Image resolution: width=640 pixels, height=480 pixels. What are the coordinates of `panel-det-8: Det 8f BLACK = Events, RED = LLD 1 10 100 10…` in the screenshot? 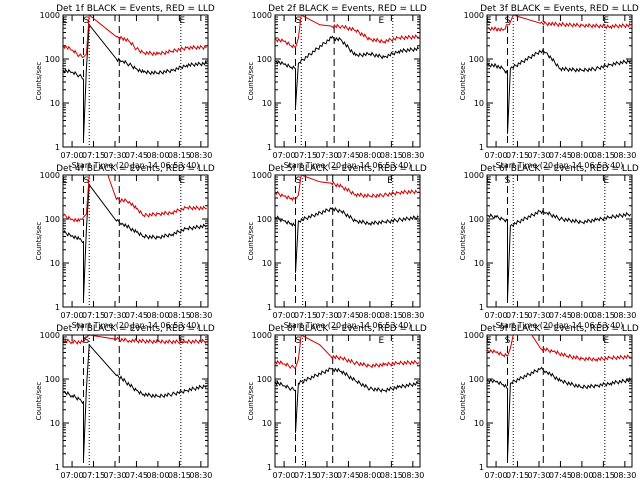 It's located at (337, 402).